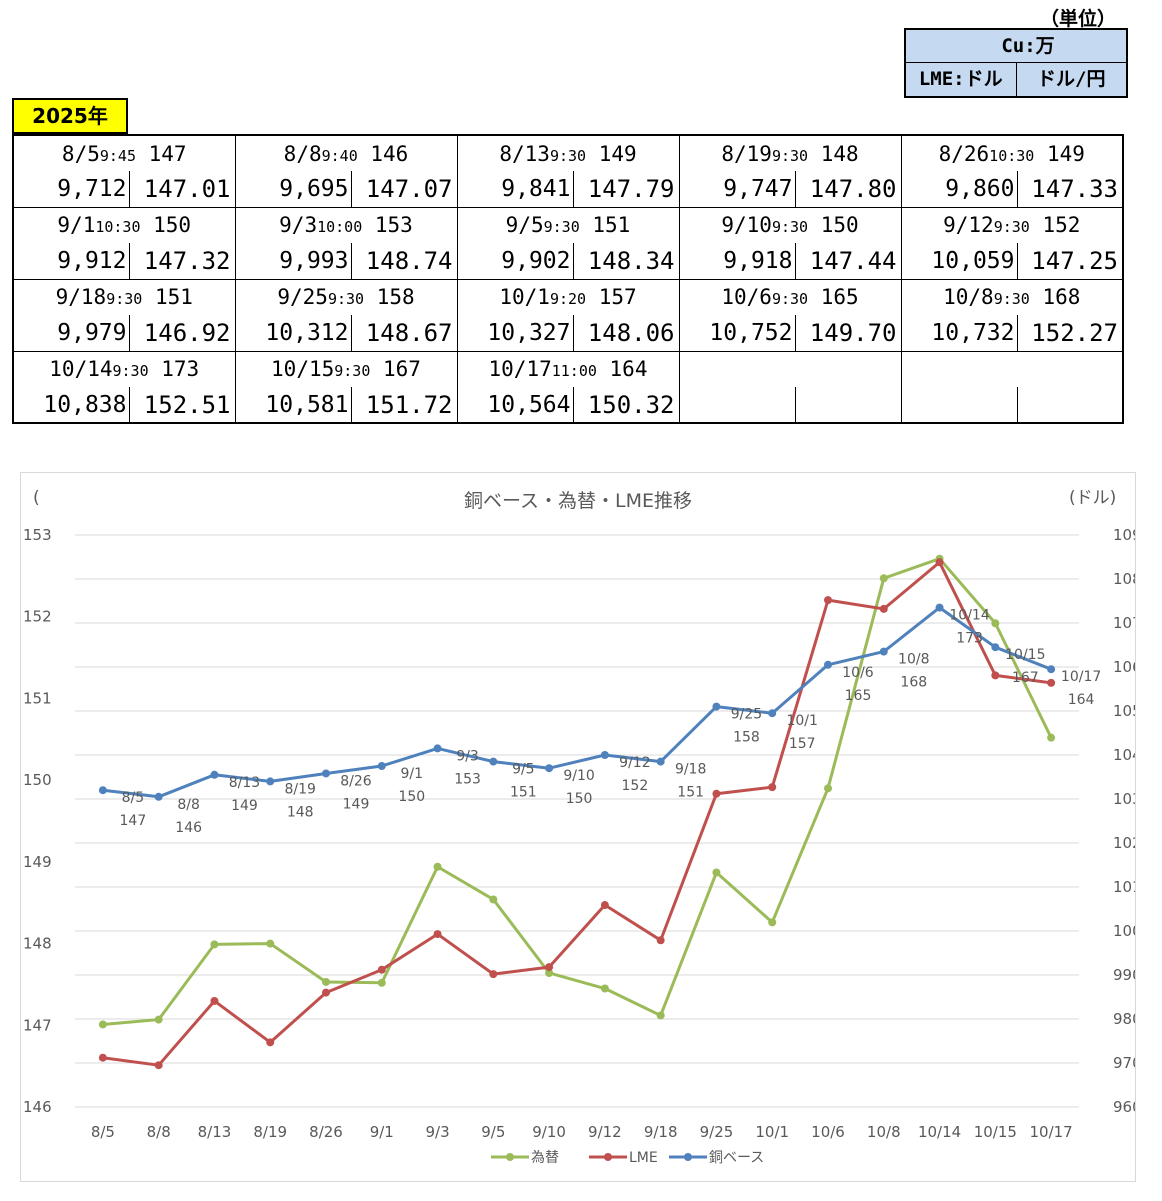 This screenshot has width=1162, height=1201. I want to click on entry-fx-cell: 152.27, so click(1070, 333).